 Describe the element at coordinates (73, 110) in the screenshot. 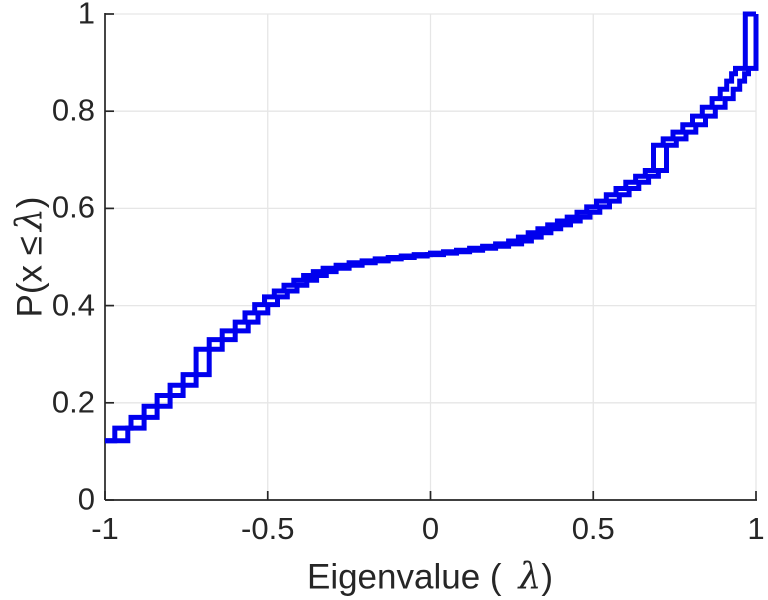

I see `y-tick-label: 0.8` at that location.